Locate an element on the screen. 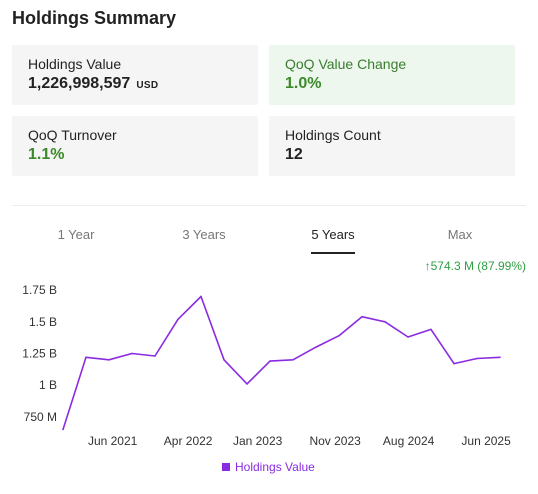 This screenshot has height=494, width=538. holdings-value-card: Holdings Value 1,226,998,597 USD is located at coordinates (135, 75).